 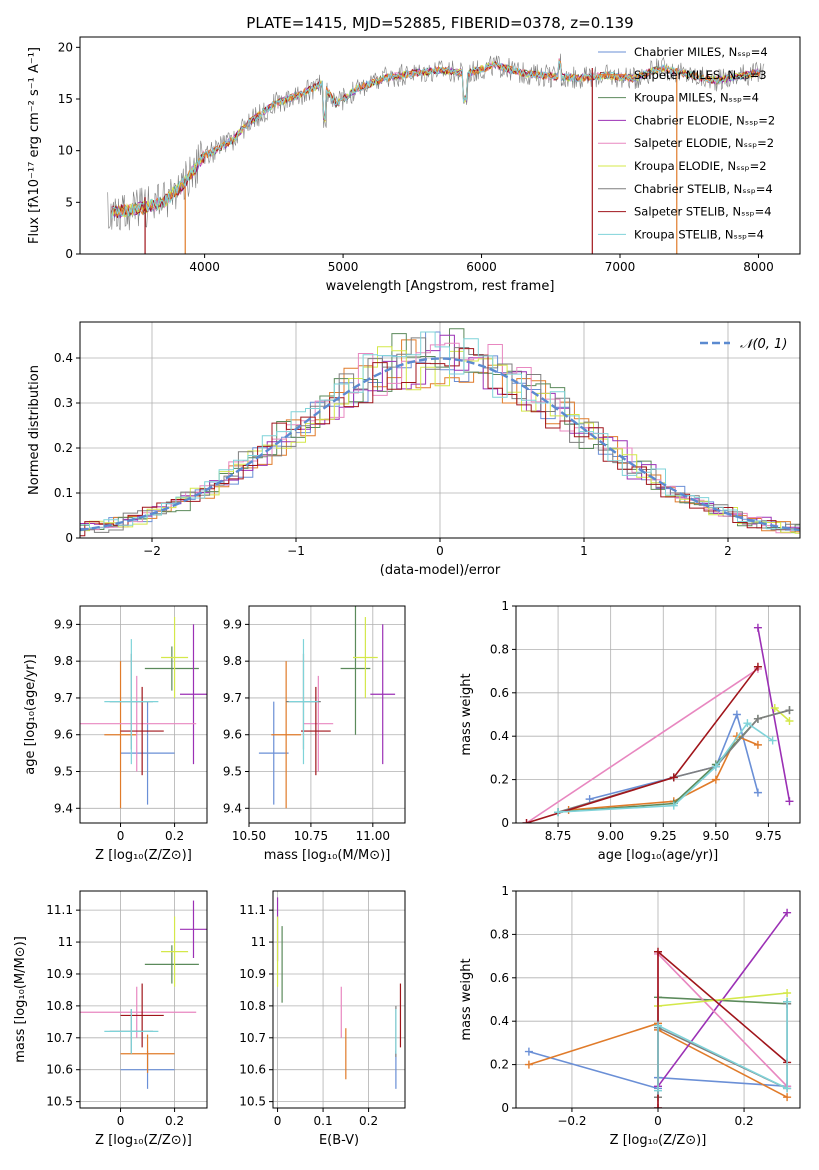 I want to click on y-axis-label: Normed distribution, so click(x=34, y=430).